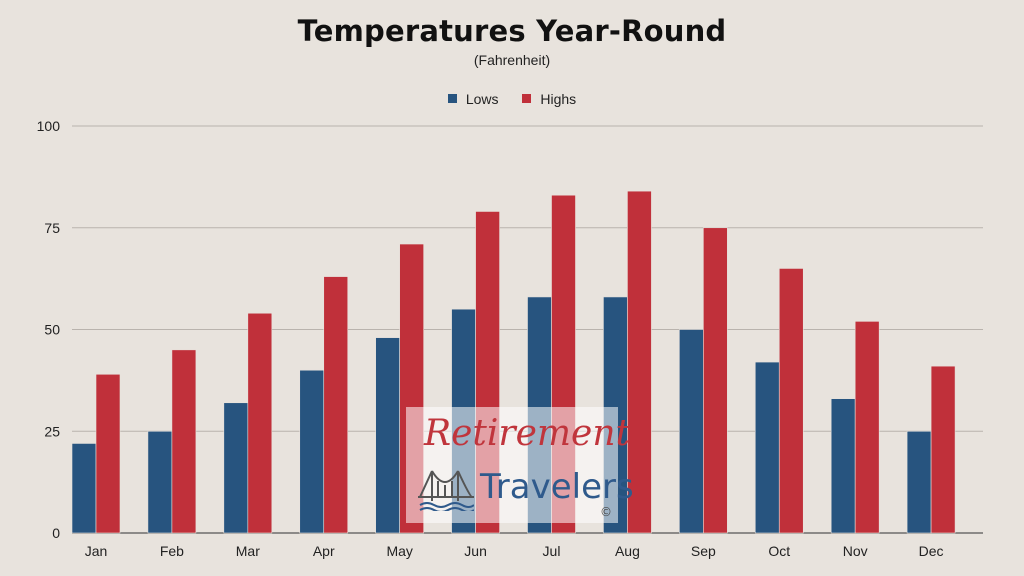 Image resolution: width=1024 pixels, height=576 pixels. Describe the element at coordinates (446, 490) in the screenshot. I see `bridge-icon` at that location.